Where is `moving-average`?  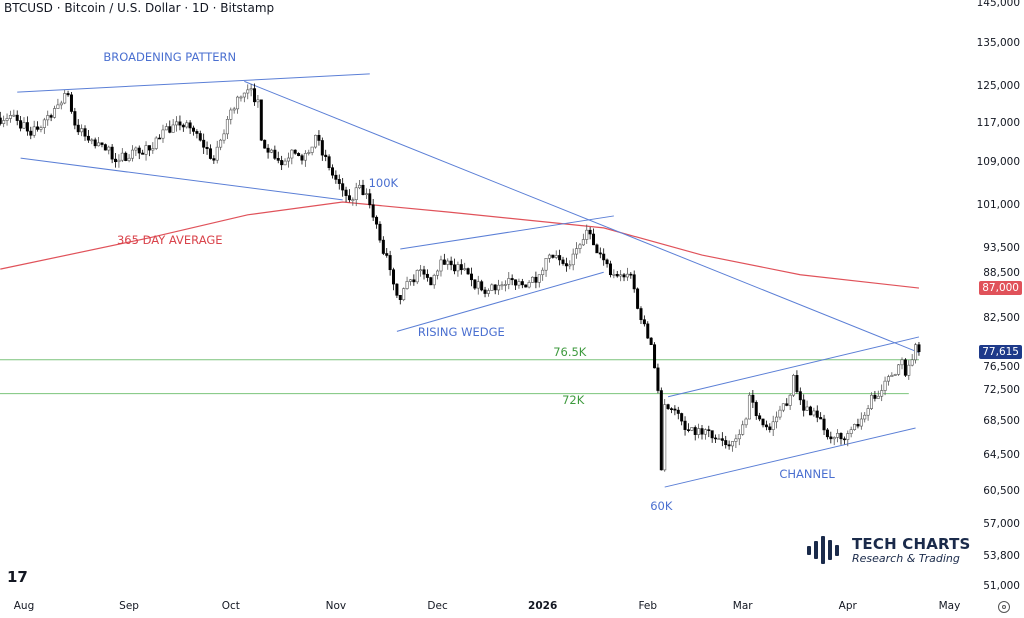
moving-average is located at coordinates (460, 245).